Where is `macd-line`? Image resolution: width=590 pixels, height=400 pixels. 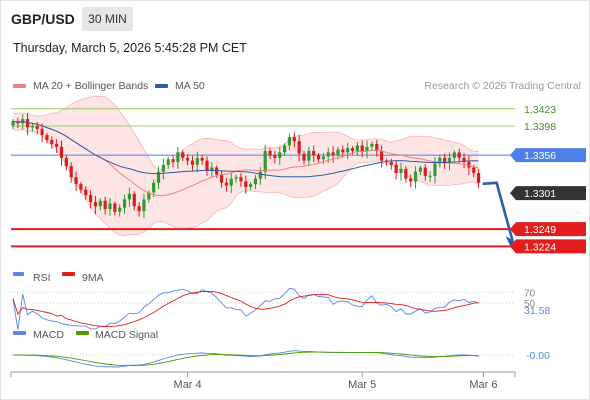 macd-line is located at coordinates (245, 359).